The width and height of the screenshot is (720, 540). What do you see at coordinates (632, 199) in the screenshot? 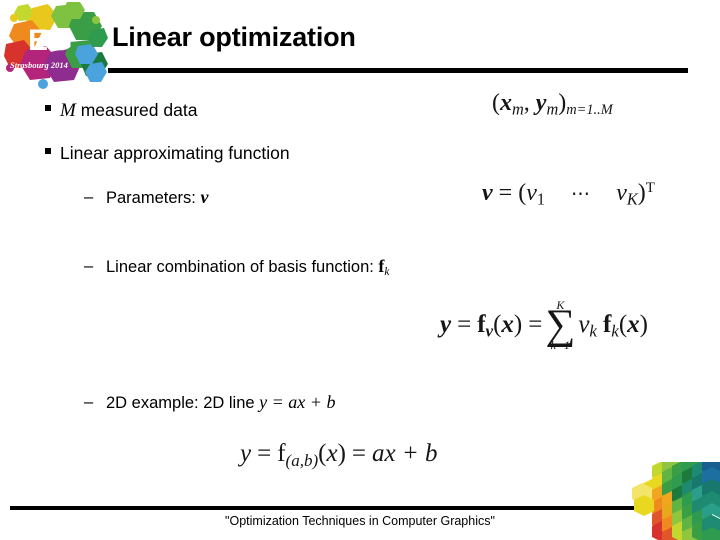
I see `math-subscript-K: K` at bounding box center [632, 199].